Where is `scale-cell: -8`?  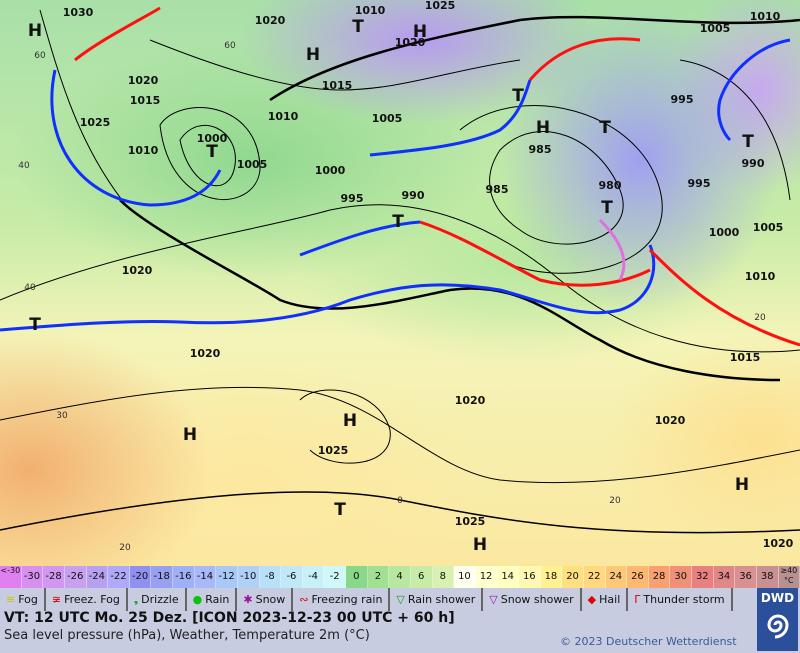 scale-cell: -8 is located at coordinates (270, 577).